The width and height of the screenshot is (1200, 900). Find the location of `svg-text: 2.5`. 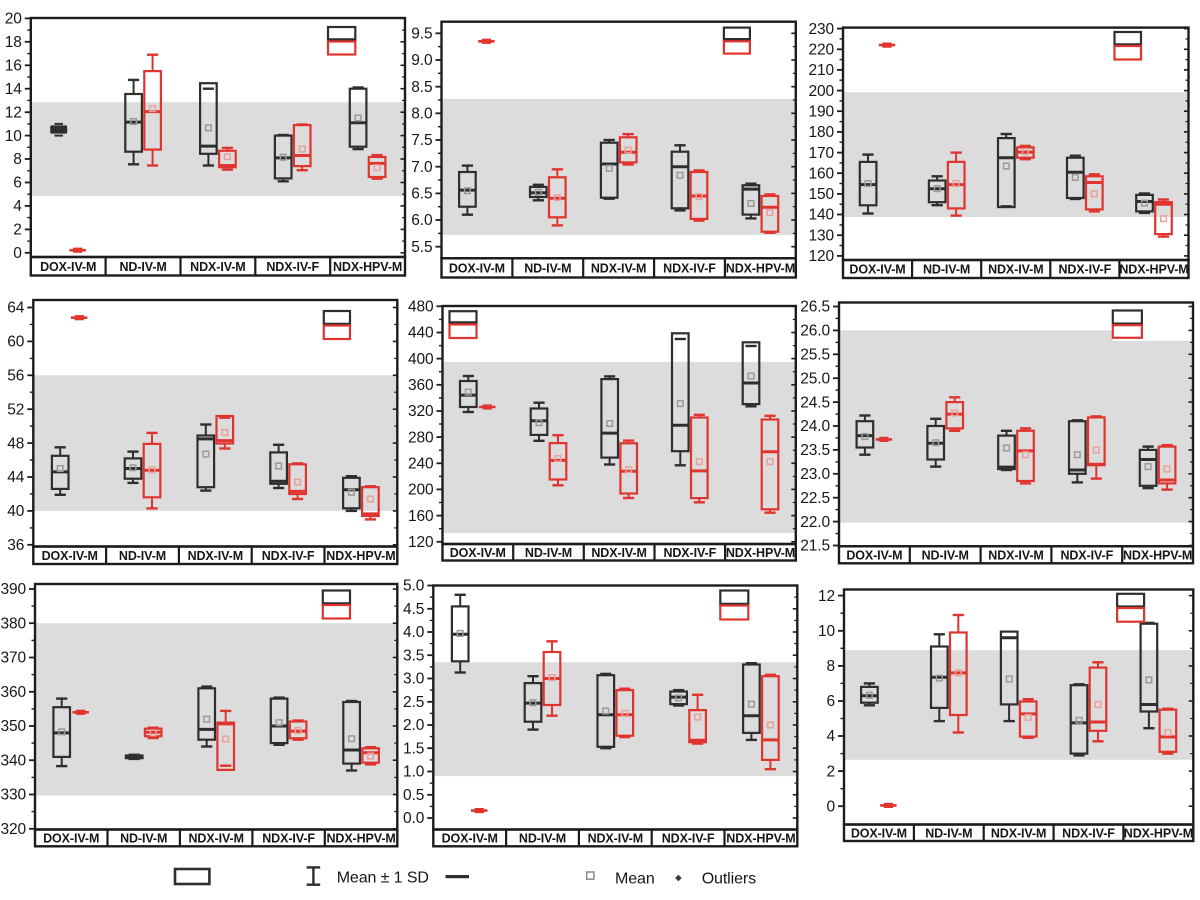

svg-text: 2.5 is located at coordinates (413, 702).